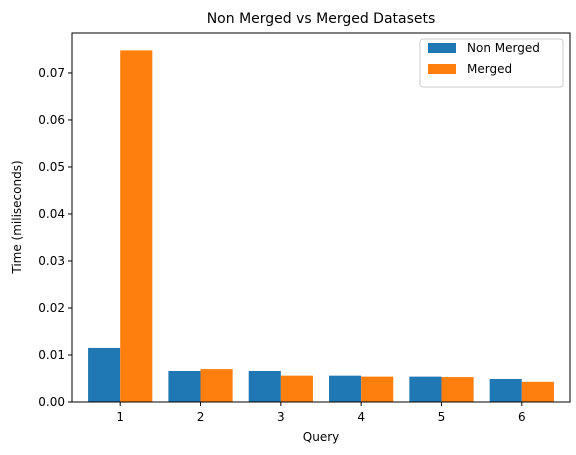 This screenshot has height=455, width=576. I want to click on y-axis-ticks: 0.00 0.01 0.02 0.03 0.04 0.05 0.06 0.07, so click(55, 237).